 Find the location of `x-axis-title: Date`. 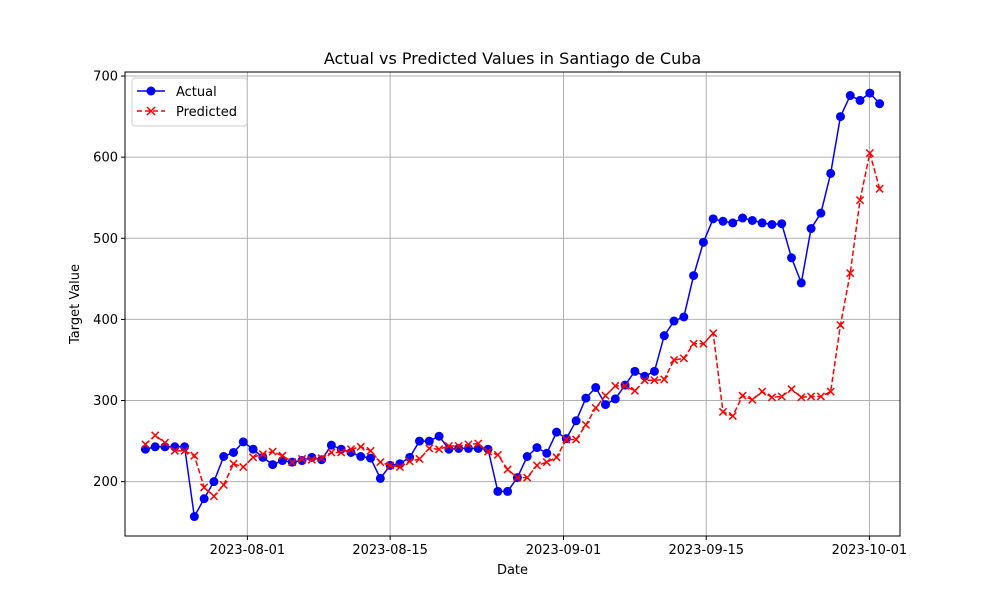

x-axis-title: Date is located at coordinates (512, 570).